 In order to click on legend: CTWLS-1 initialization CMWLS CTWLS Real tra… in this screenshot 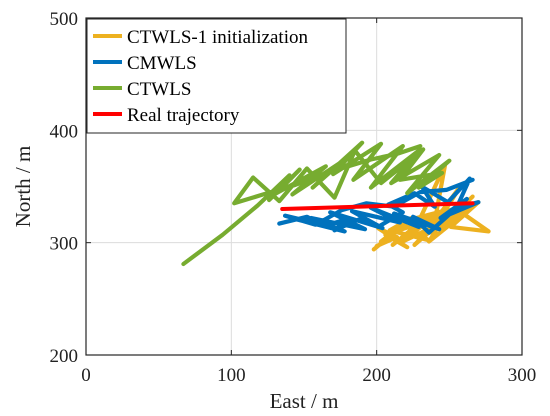, I will do `click(216, 76)`.